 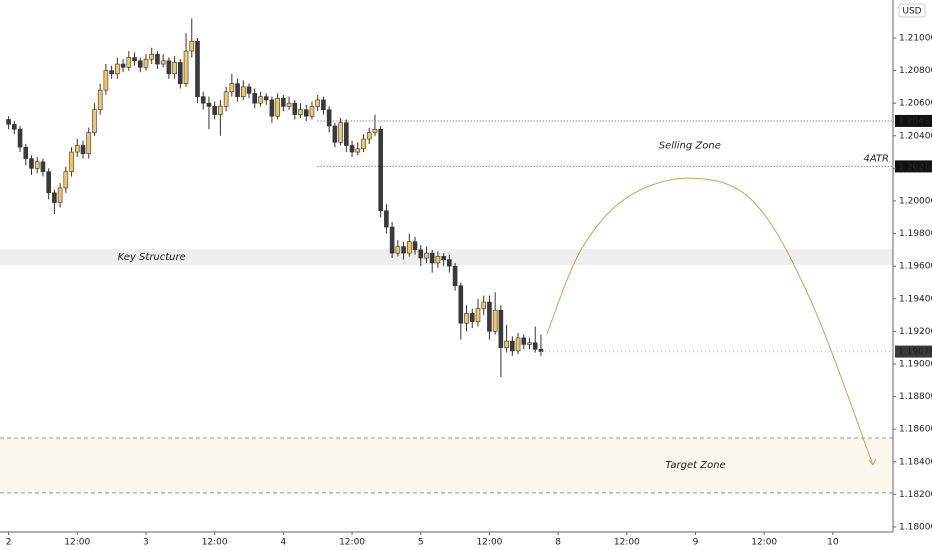 What do you see at coordinates (915, 38) in the screenshot?
I see `y-tick-label: 1.21000` at bounding box center [915, 38].